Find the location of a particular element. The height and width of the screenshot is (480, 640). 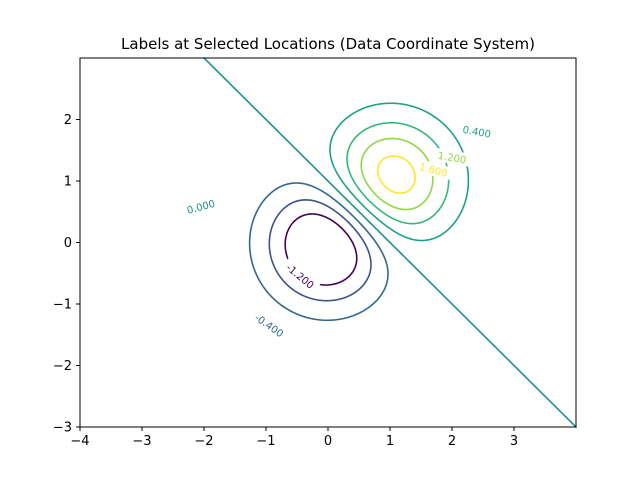

x-axis: −4 −3 −2 −1 0 1 2 3 is located at coordinates (294, 438).